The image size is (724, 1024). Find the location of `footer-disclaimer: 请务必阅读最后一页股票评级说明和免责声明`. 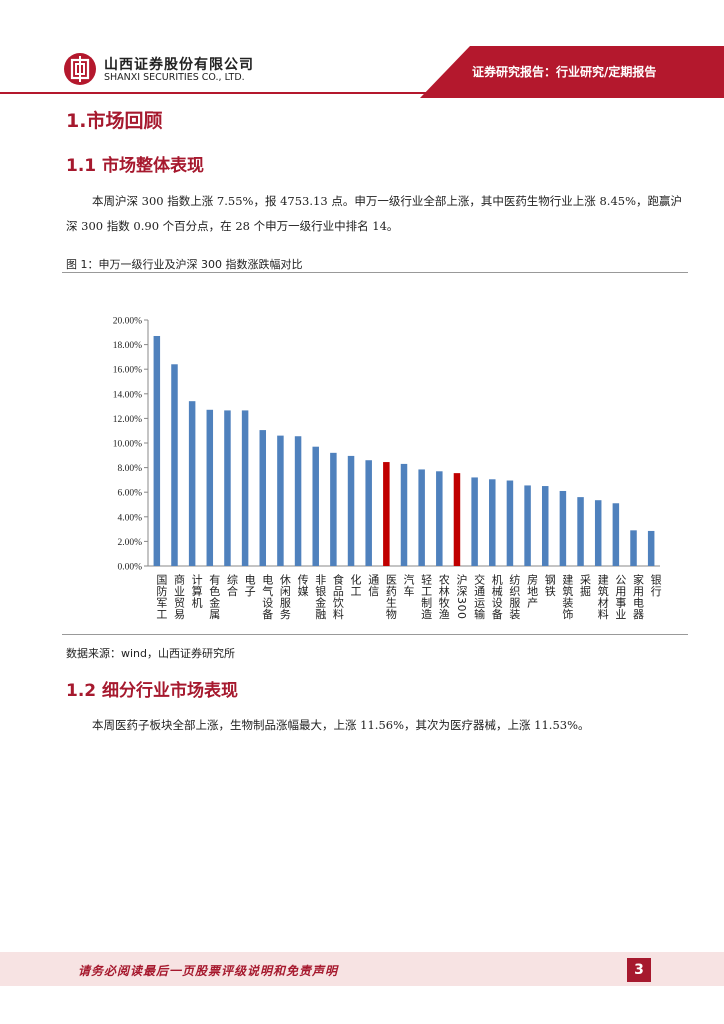

footer-disclaimer: 请务必阅读最后一页股票评级说明和免责声明 is located at coordinates (208, 971).